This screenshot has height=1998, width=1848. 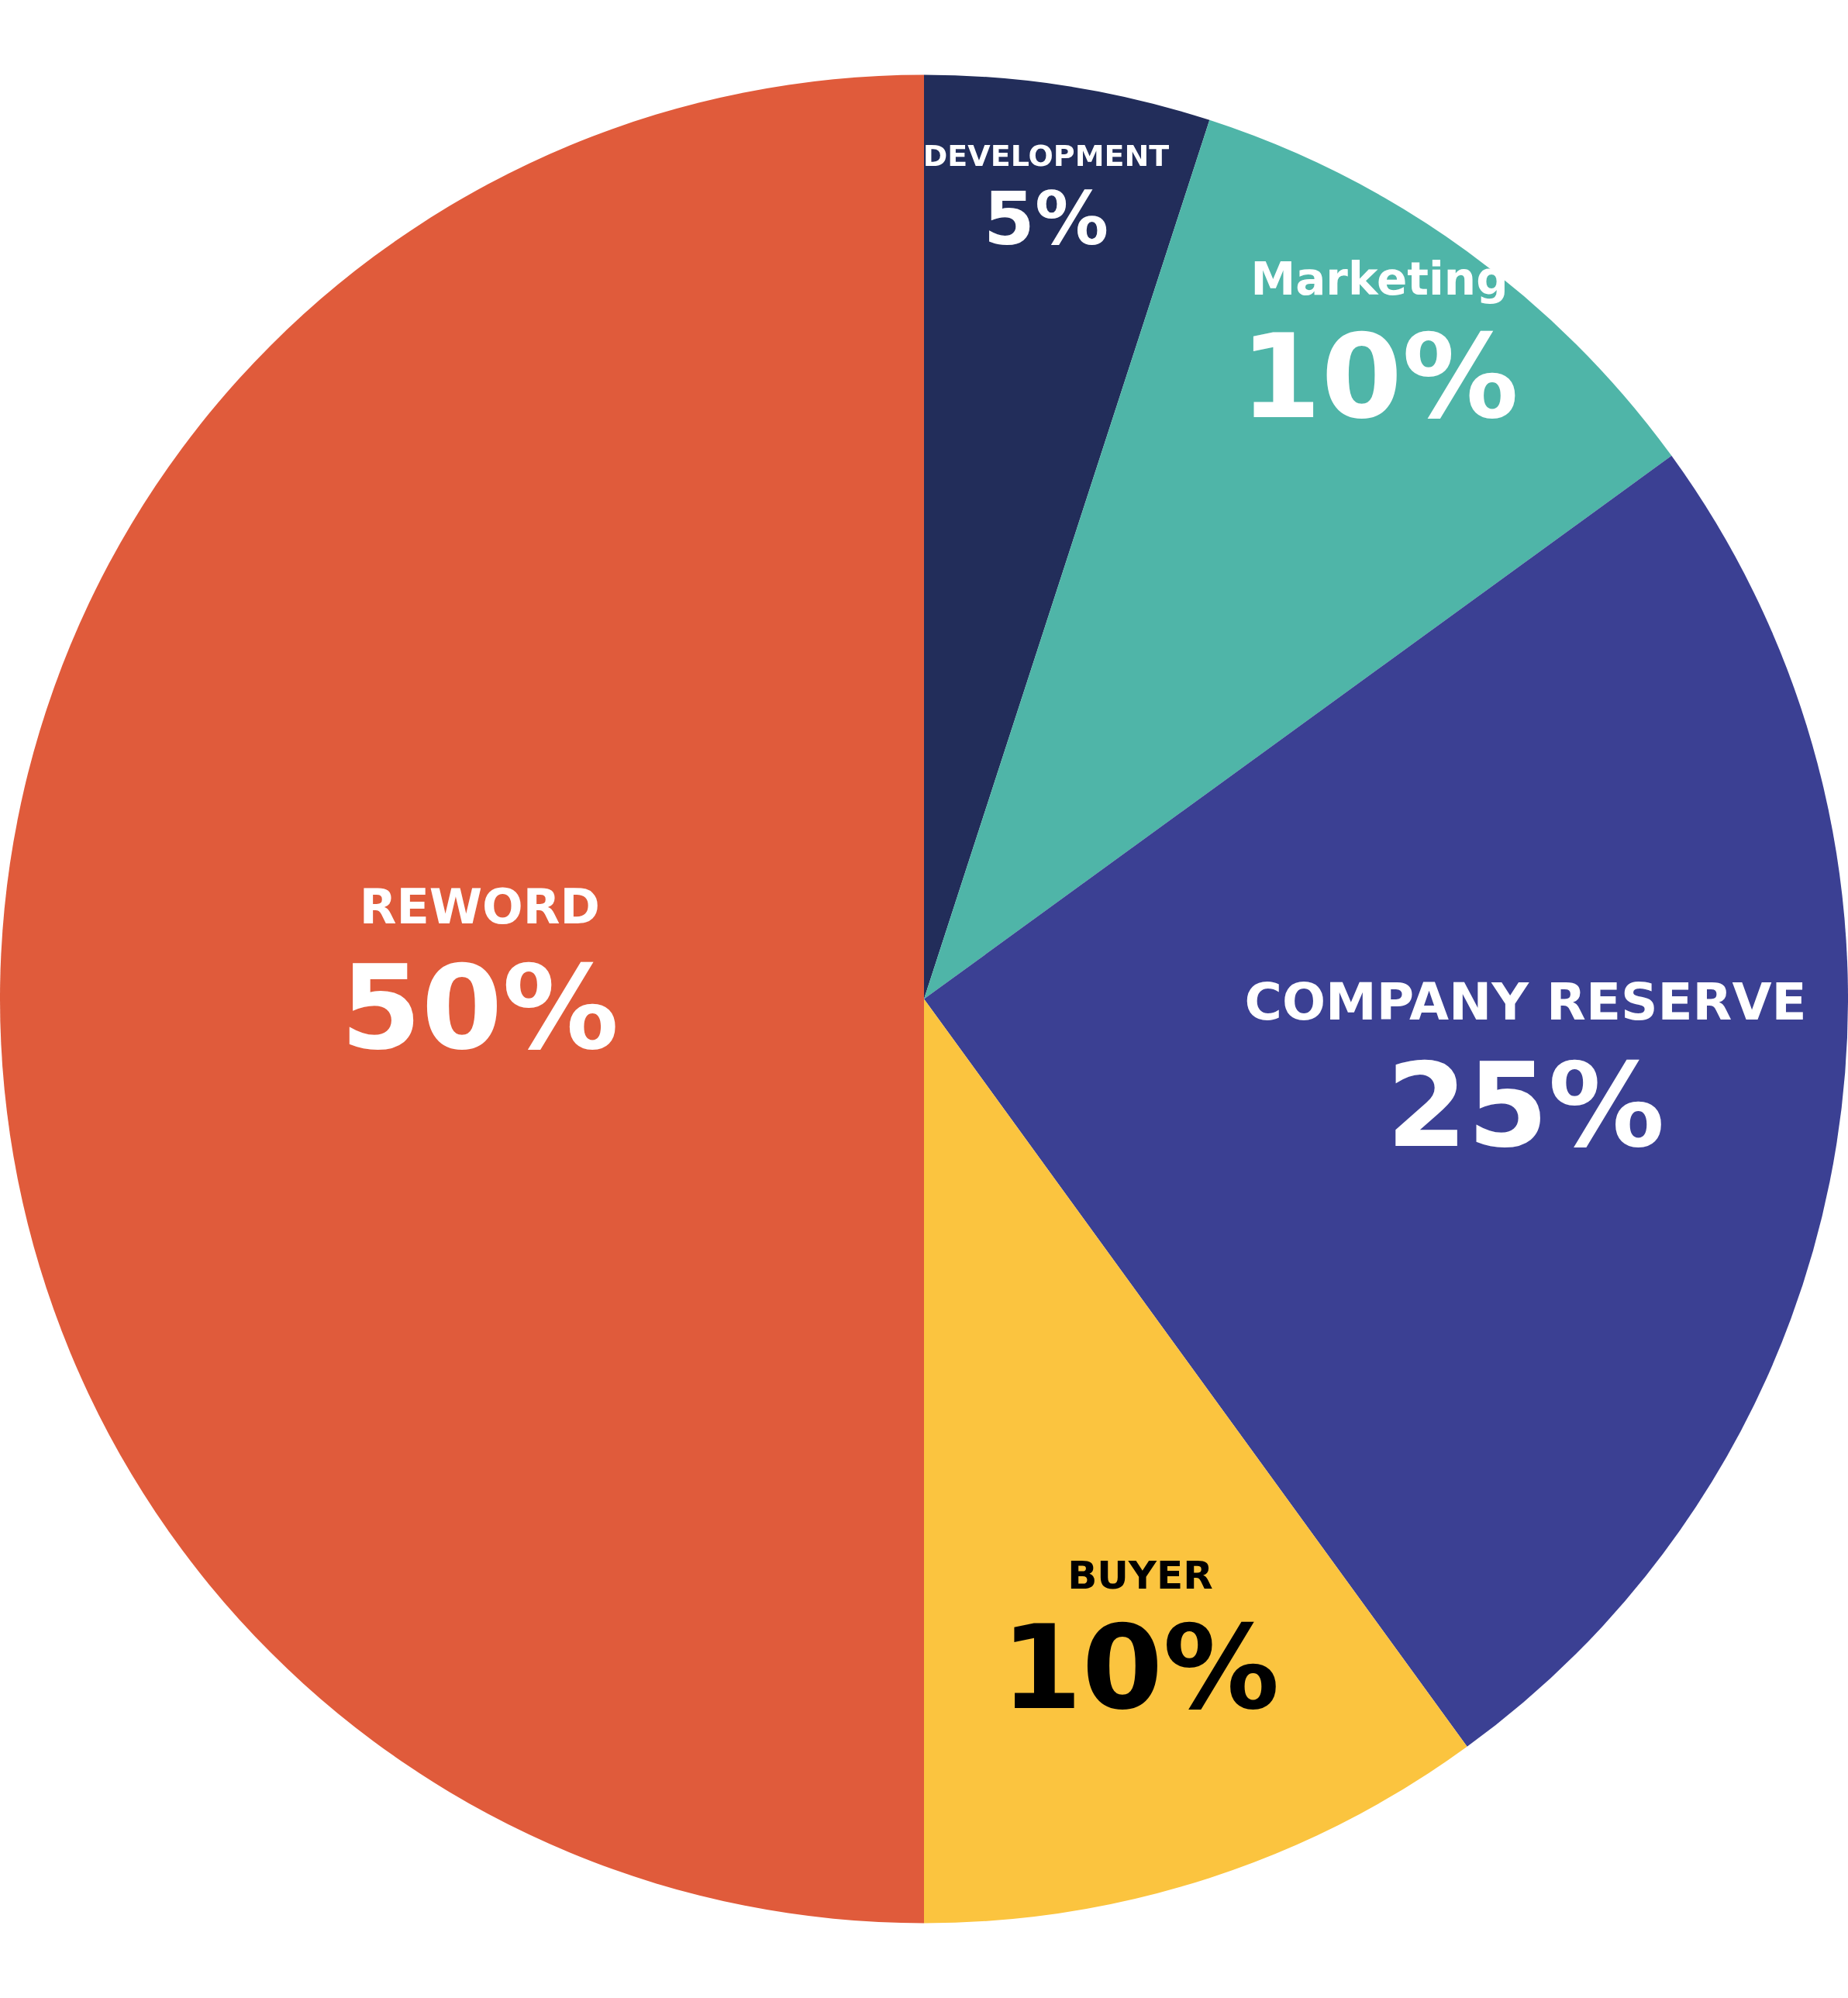 I want to click on slice-label: Marketing, so click(x=1379, y=278).